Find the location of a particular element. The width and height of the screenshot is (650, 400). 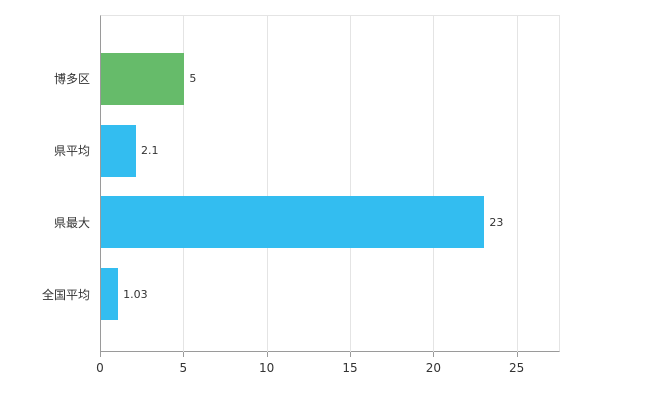

x-tick-label: 15 is located at coordinates (350, 368).